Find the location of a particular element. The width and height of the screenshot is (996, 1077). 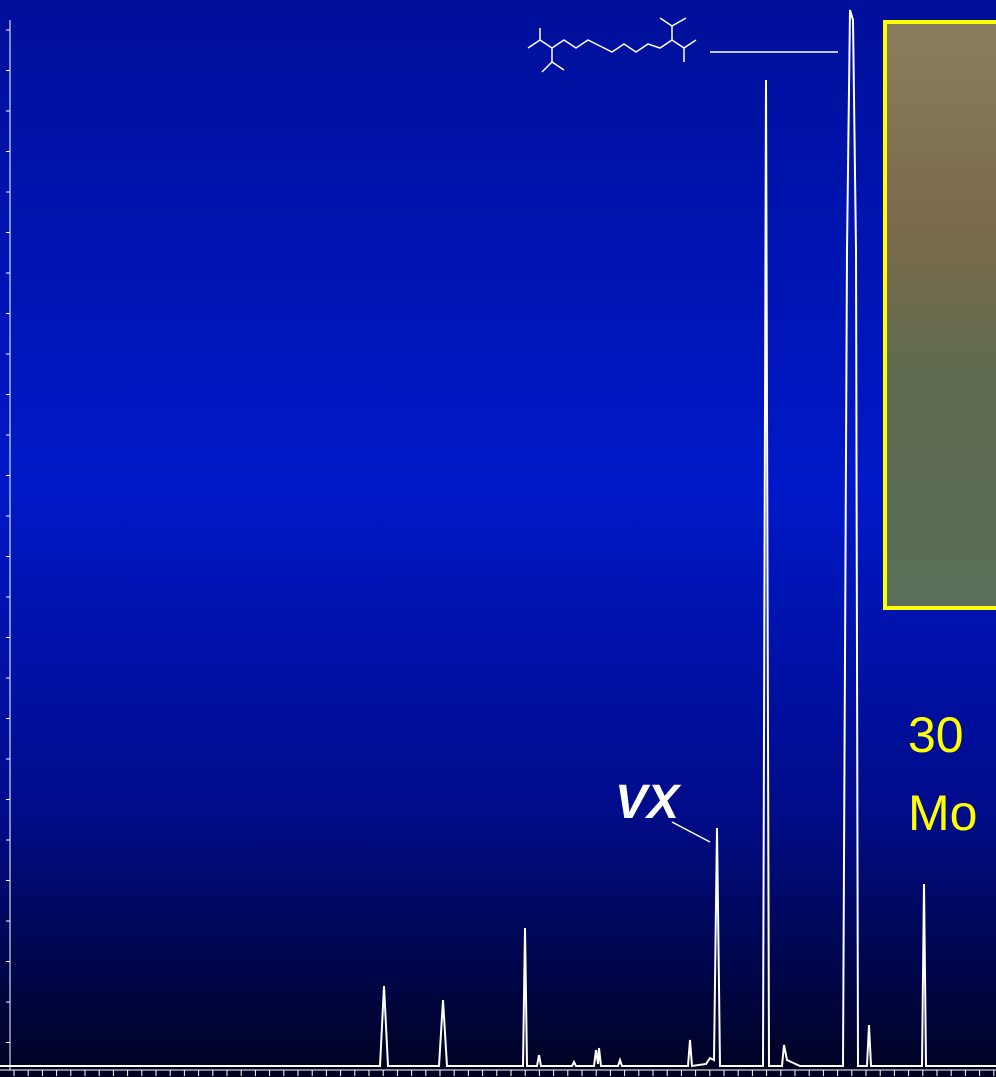

molecule-structure is located at coordinates (682, 45).